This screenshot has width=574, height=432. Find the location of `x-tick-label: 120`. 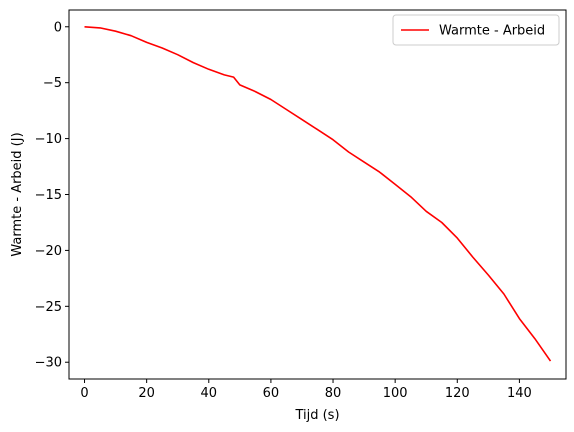

x-tick-label: 120 is located at coordinates (457, 393).